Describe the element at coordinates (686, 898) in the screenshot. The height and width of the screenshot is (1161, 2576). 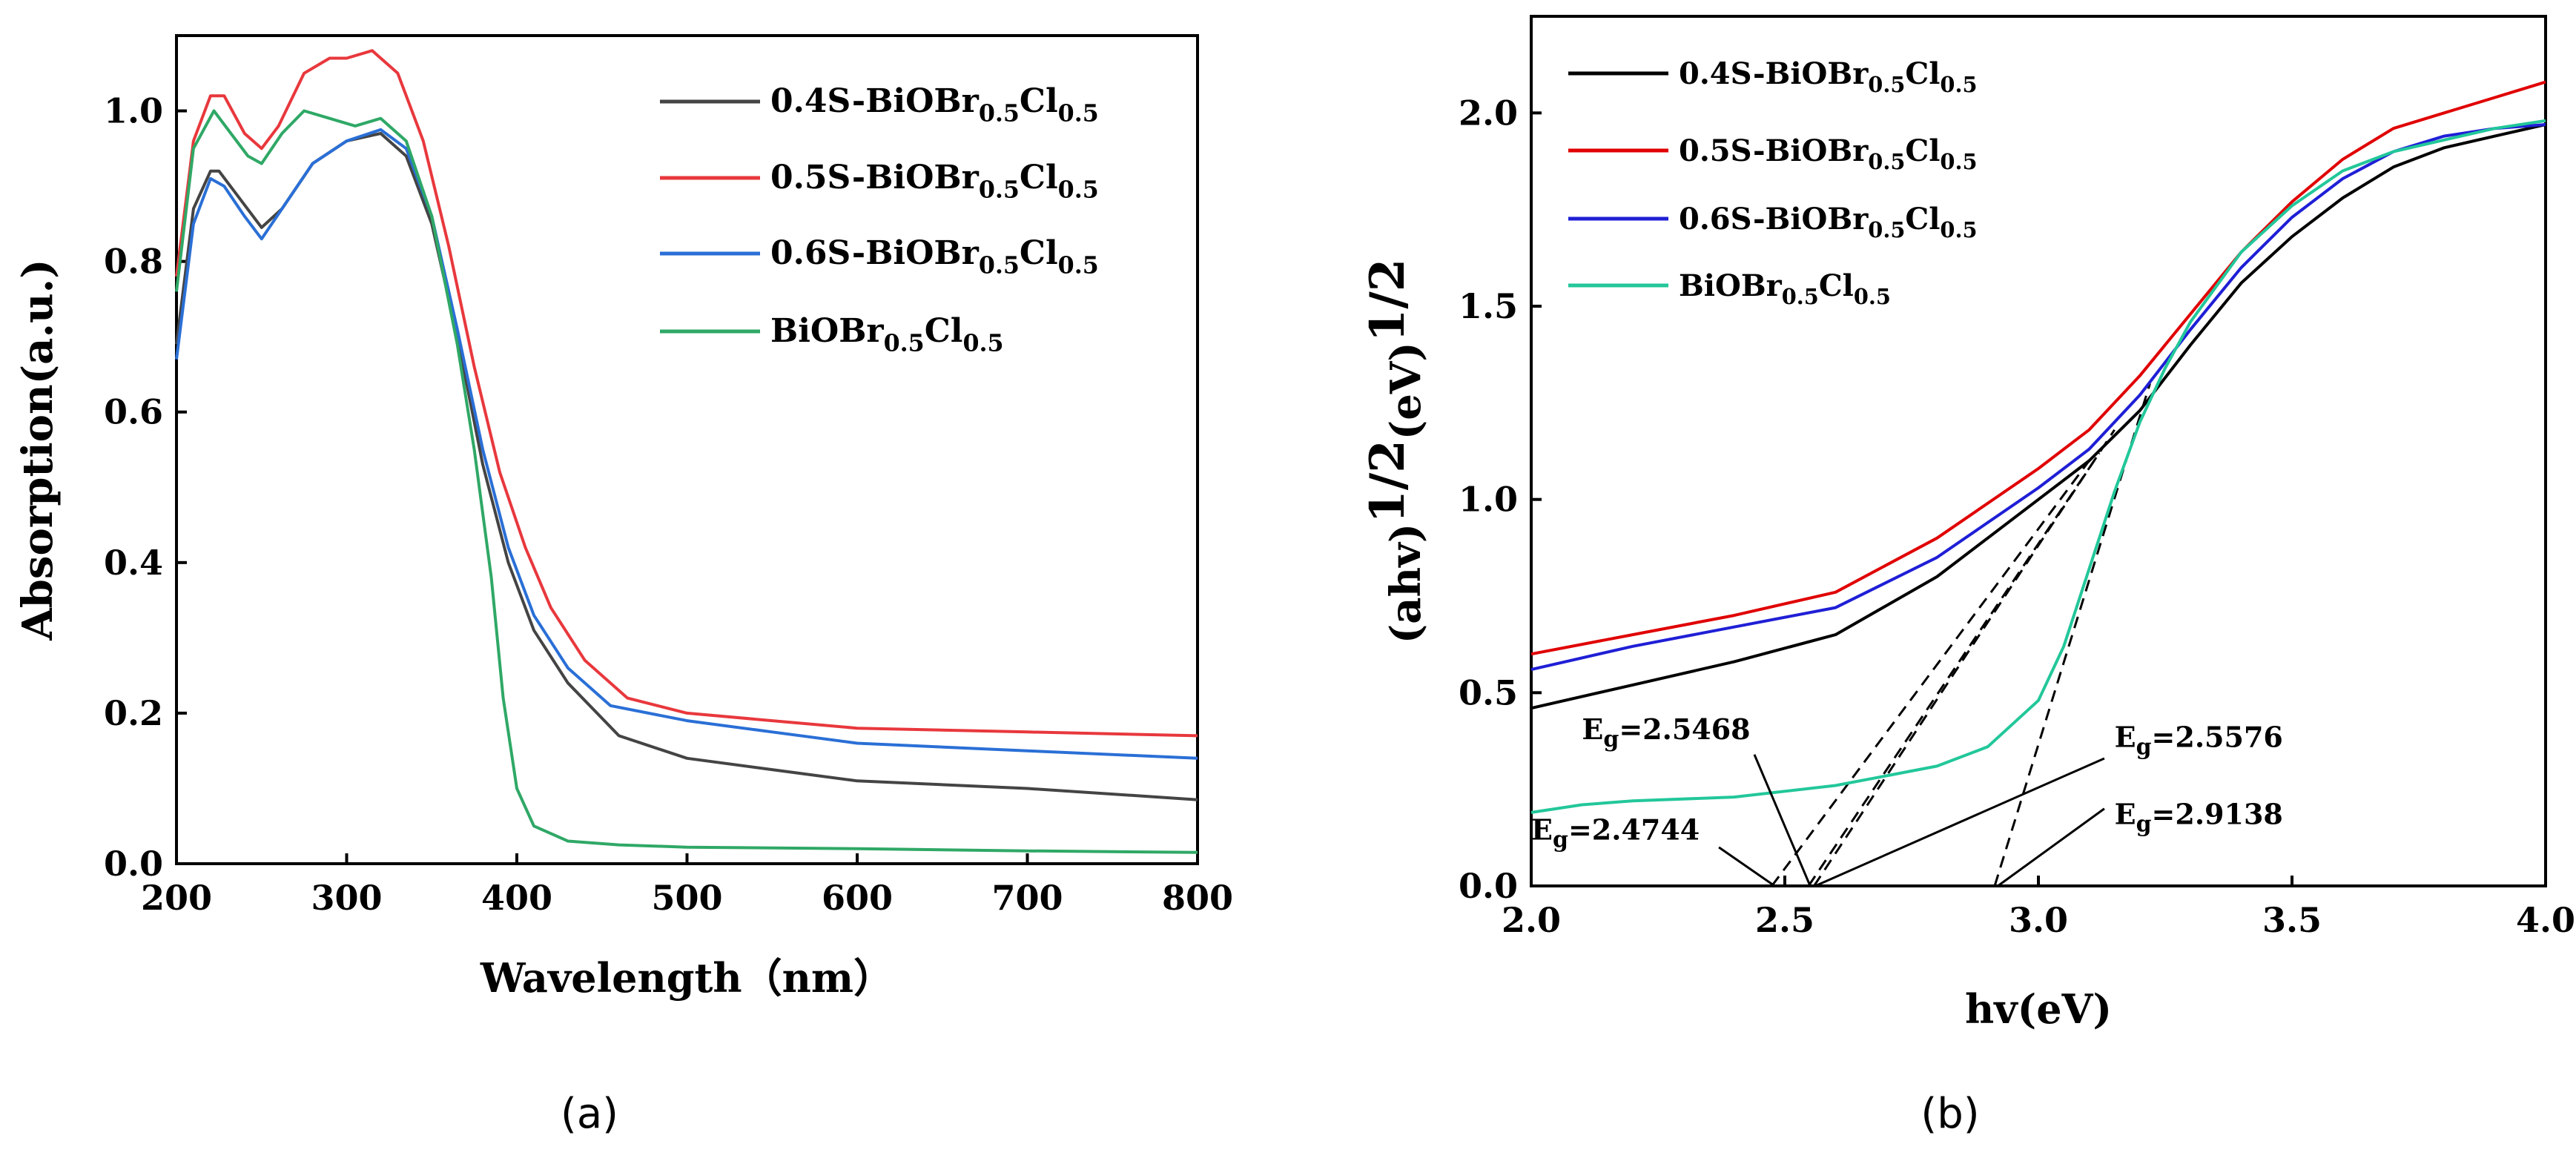
I see `x-tick-label: 500` at that location.